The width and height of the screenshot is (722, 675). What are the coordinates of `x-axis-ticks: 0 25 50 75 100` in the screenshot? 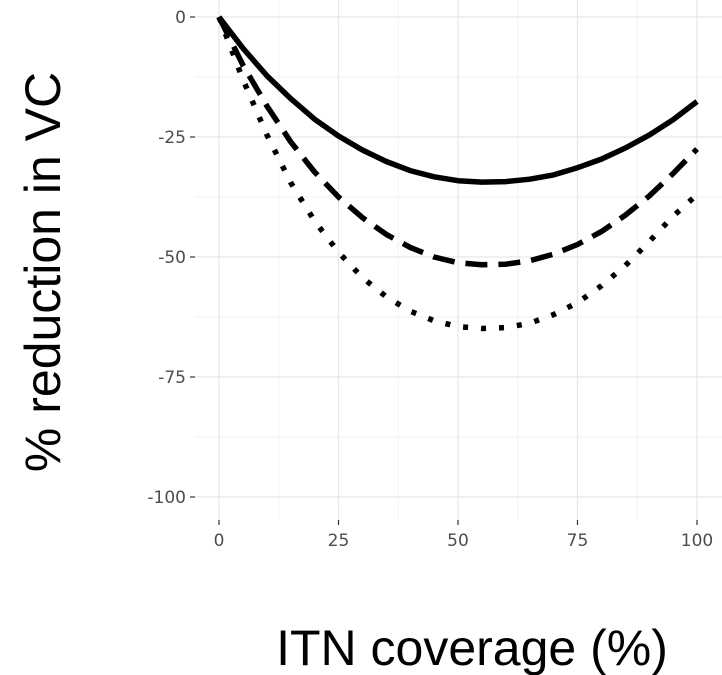 It's located at (463, 535).